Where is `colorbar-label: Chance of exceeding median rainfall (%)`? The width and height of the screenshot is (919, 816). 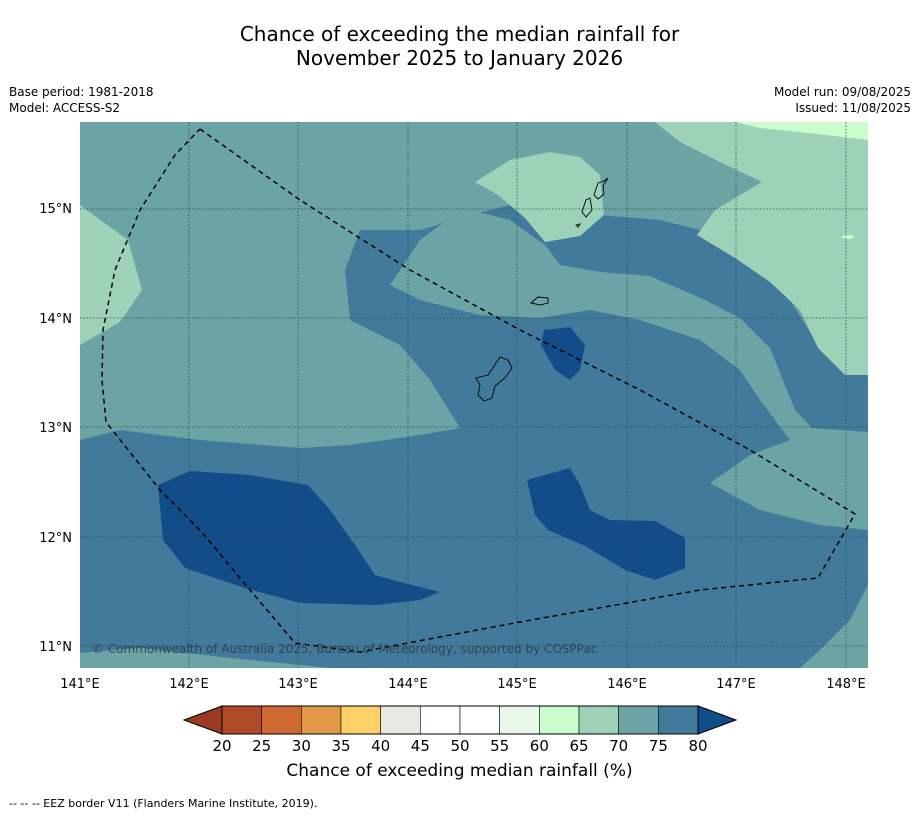 colorbar-label: Chance of exceeding median rainfall (%) is located at coordinates (459, 771).